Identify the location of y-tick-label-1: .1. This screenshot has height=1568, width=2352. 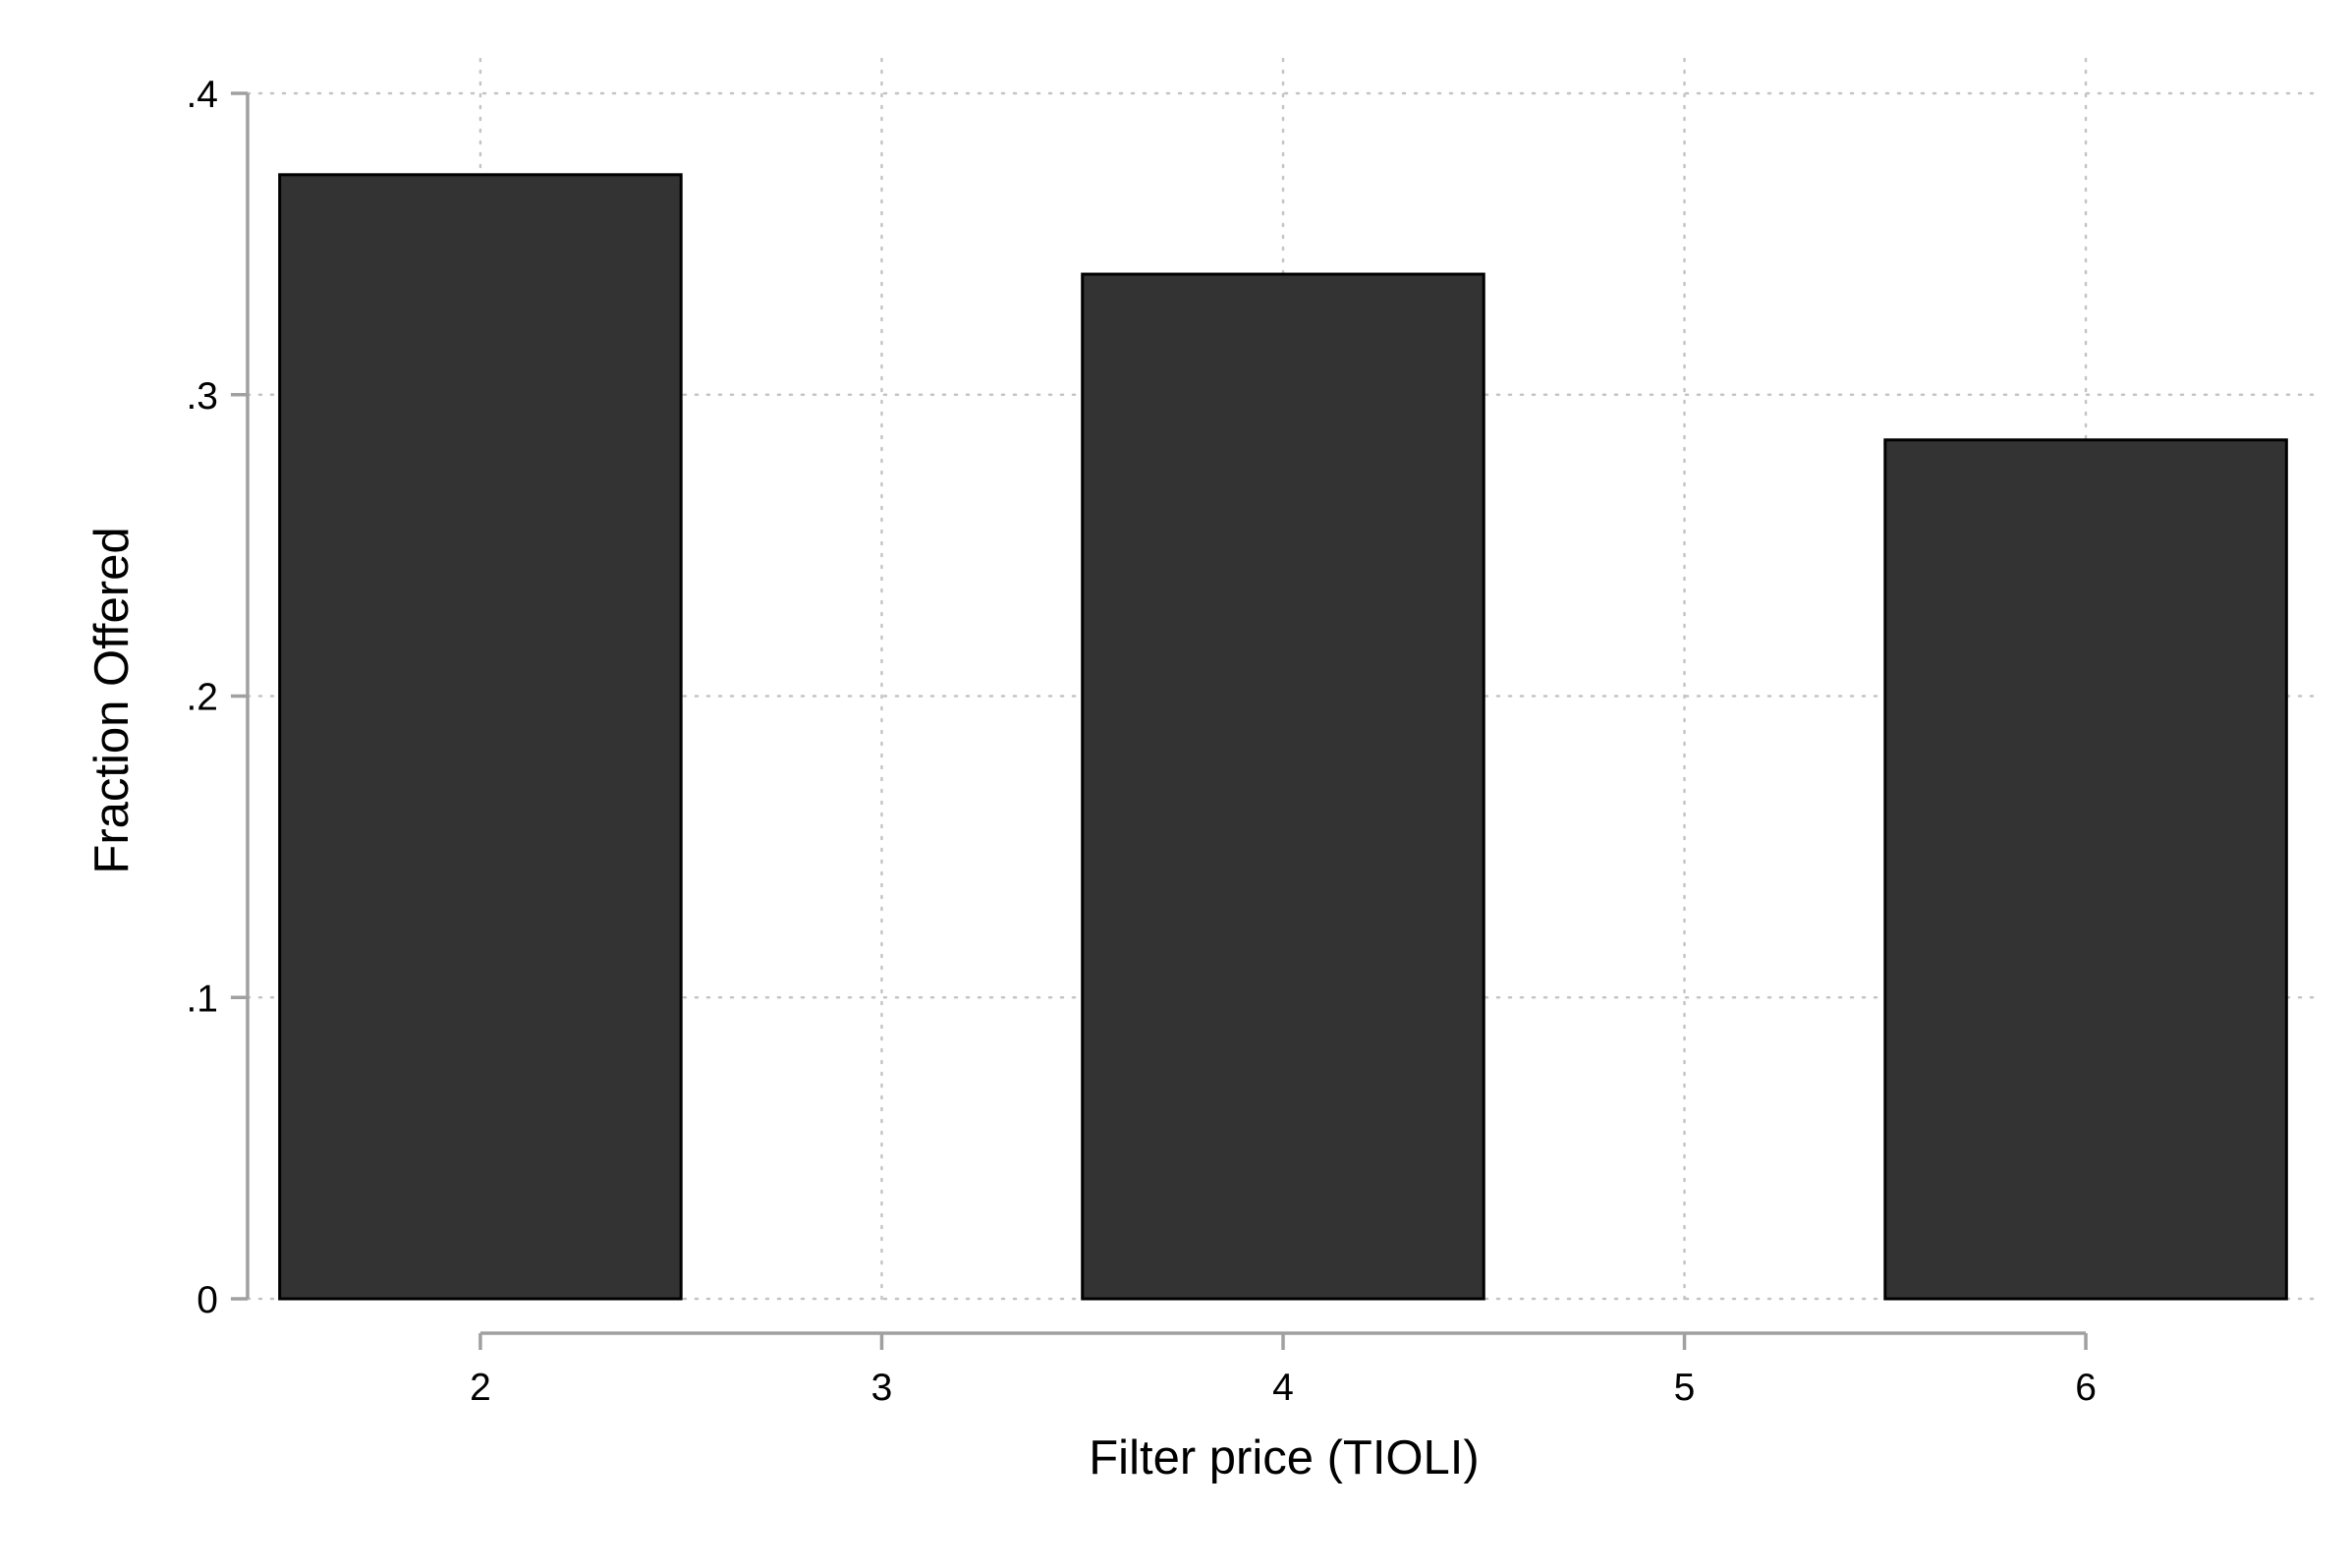
(202, 999).